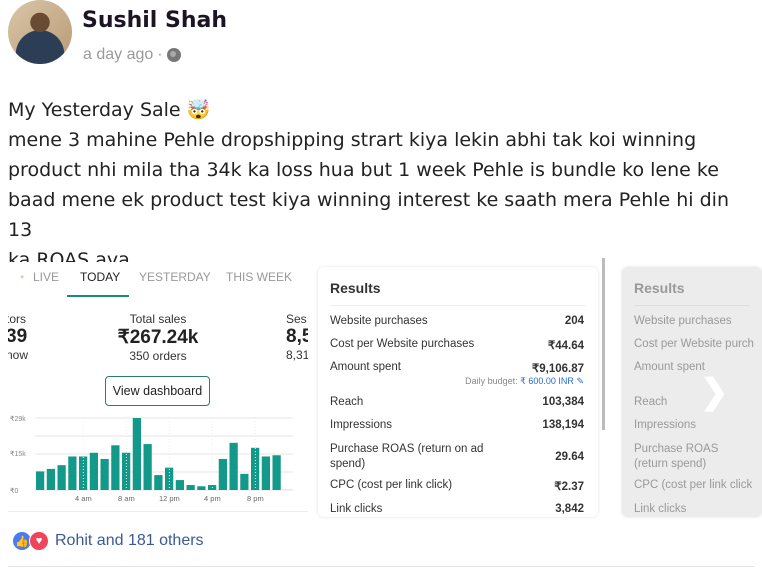  What do you see at coordinates (39, 541) in the screenshot?
I see `love-icon: ♥` at bounding box center [39, 541].